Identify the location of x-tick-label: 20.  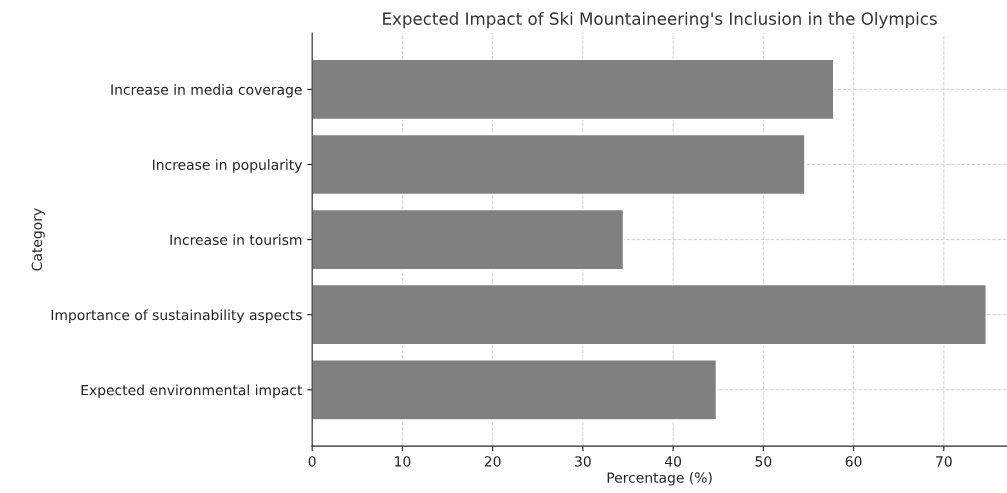
(492, 461).